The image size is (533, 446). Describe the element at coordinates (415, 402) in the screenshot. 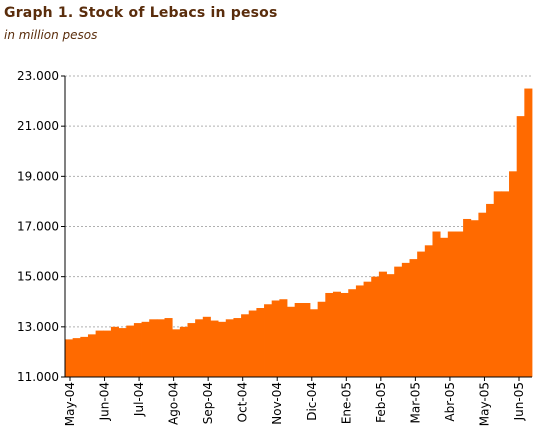

I see `x-tick-label: Mar-05` at that location.